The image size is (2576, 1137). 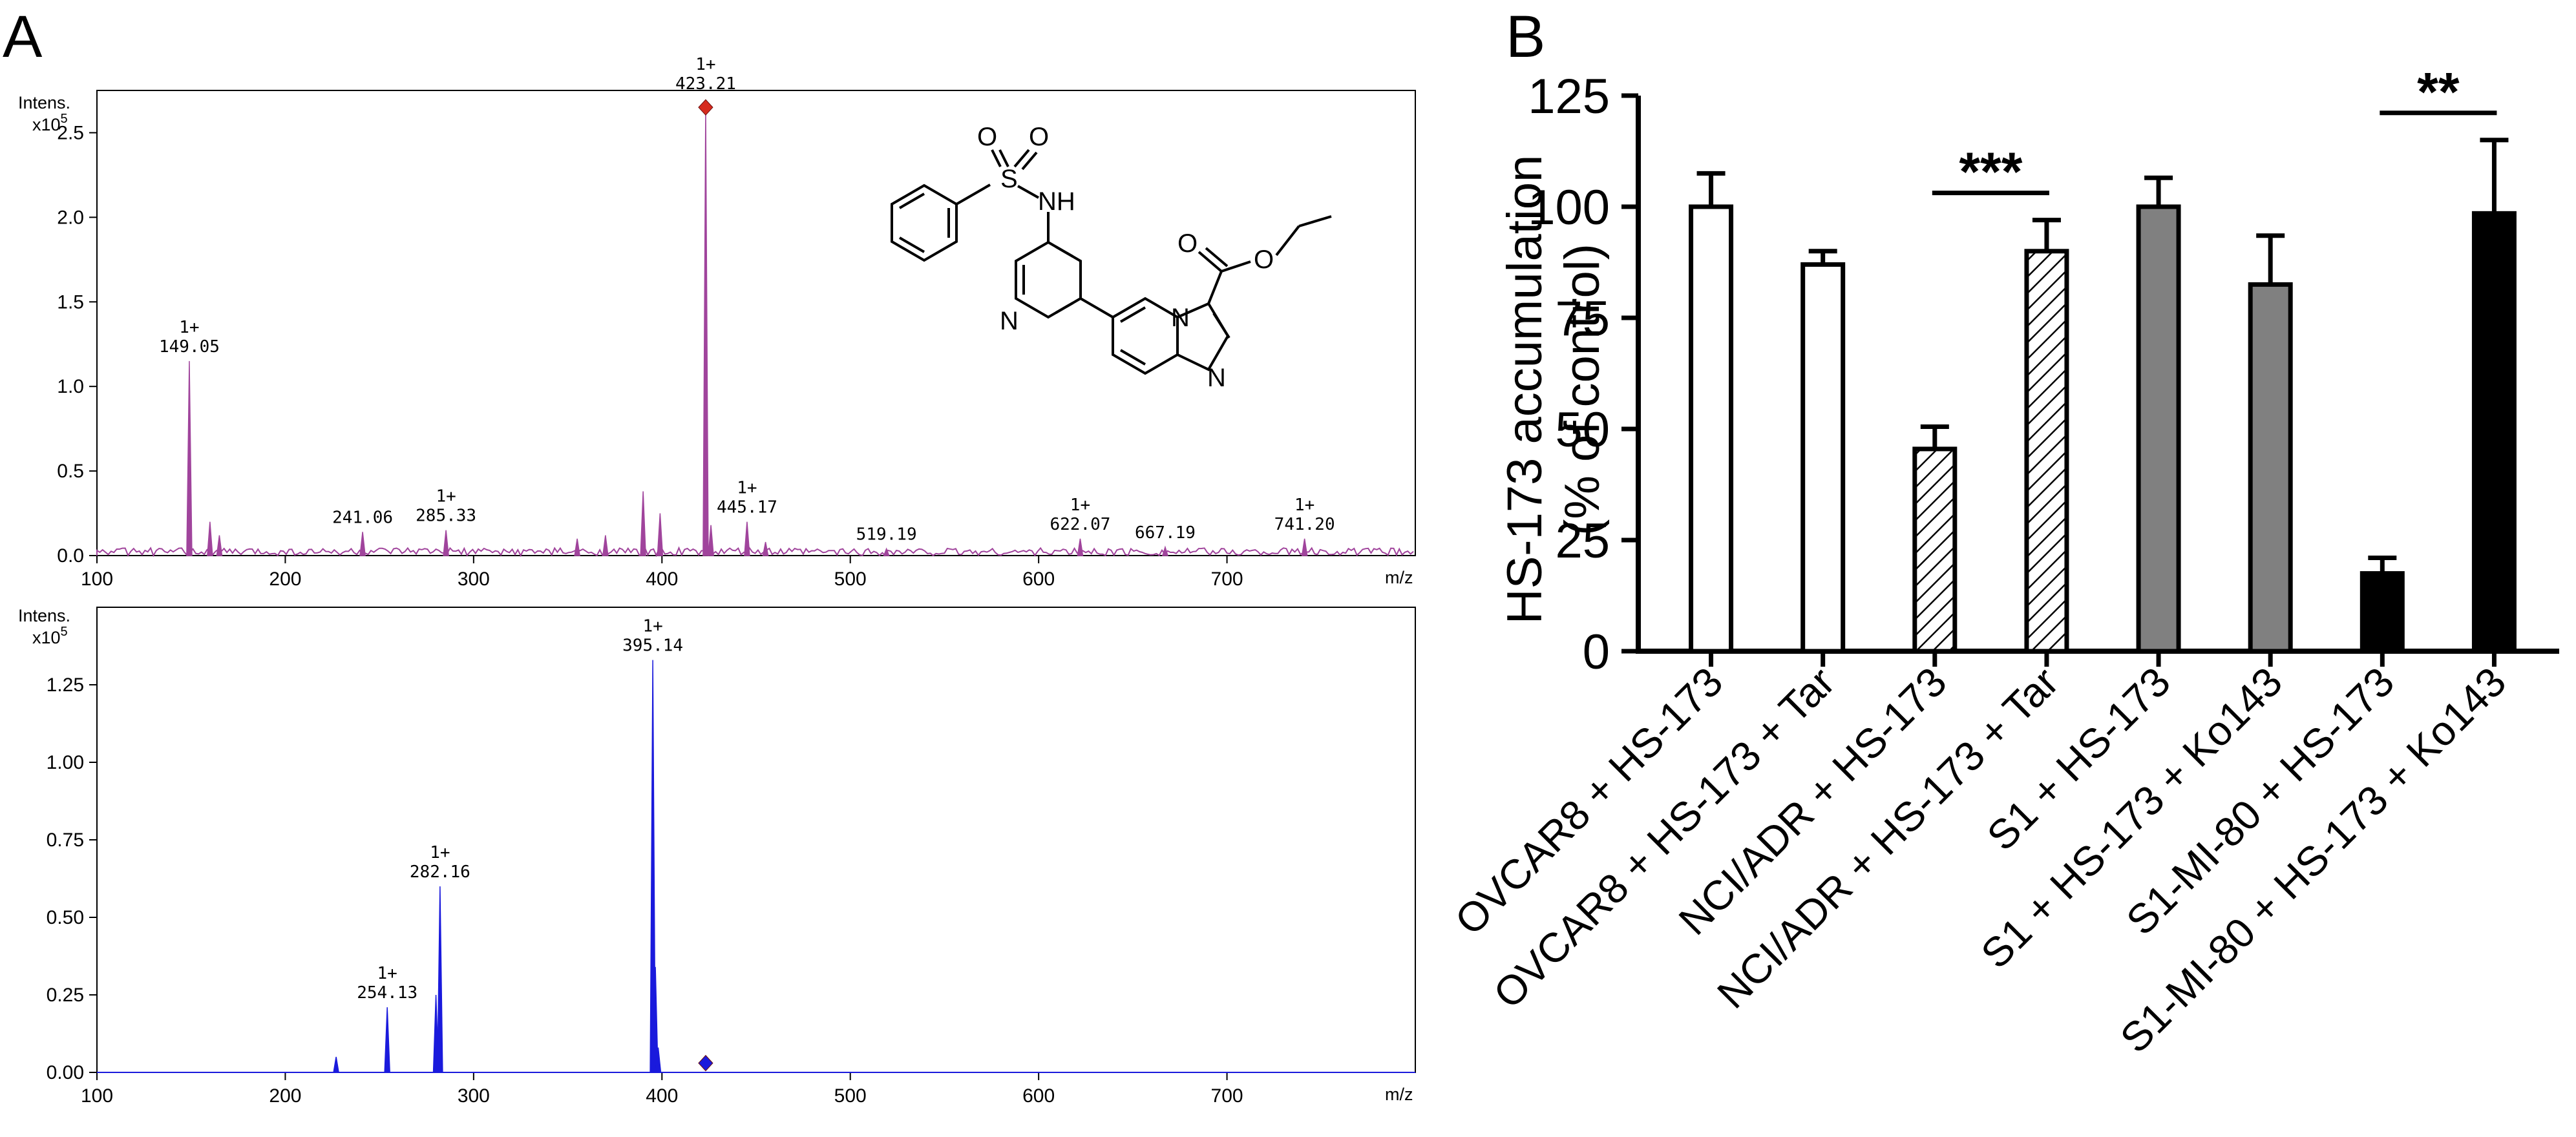 What do you see at coordinates (1009, 179) in the screenshot?
I see `atom-s: S` at bounding box center [1009, 179].